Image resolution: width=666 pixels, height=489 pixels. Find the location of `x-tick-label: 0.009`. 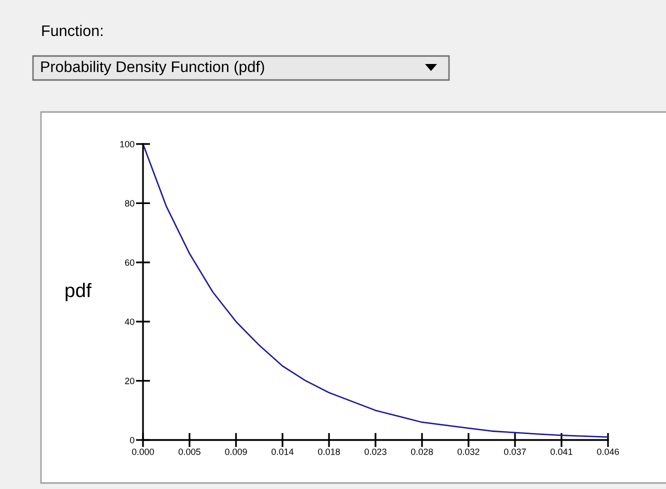

x-tick-label: 0.009 is located at coordinates (236, 451).